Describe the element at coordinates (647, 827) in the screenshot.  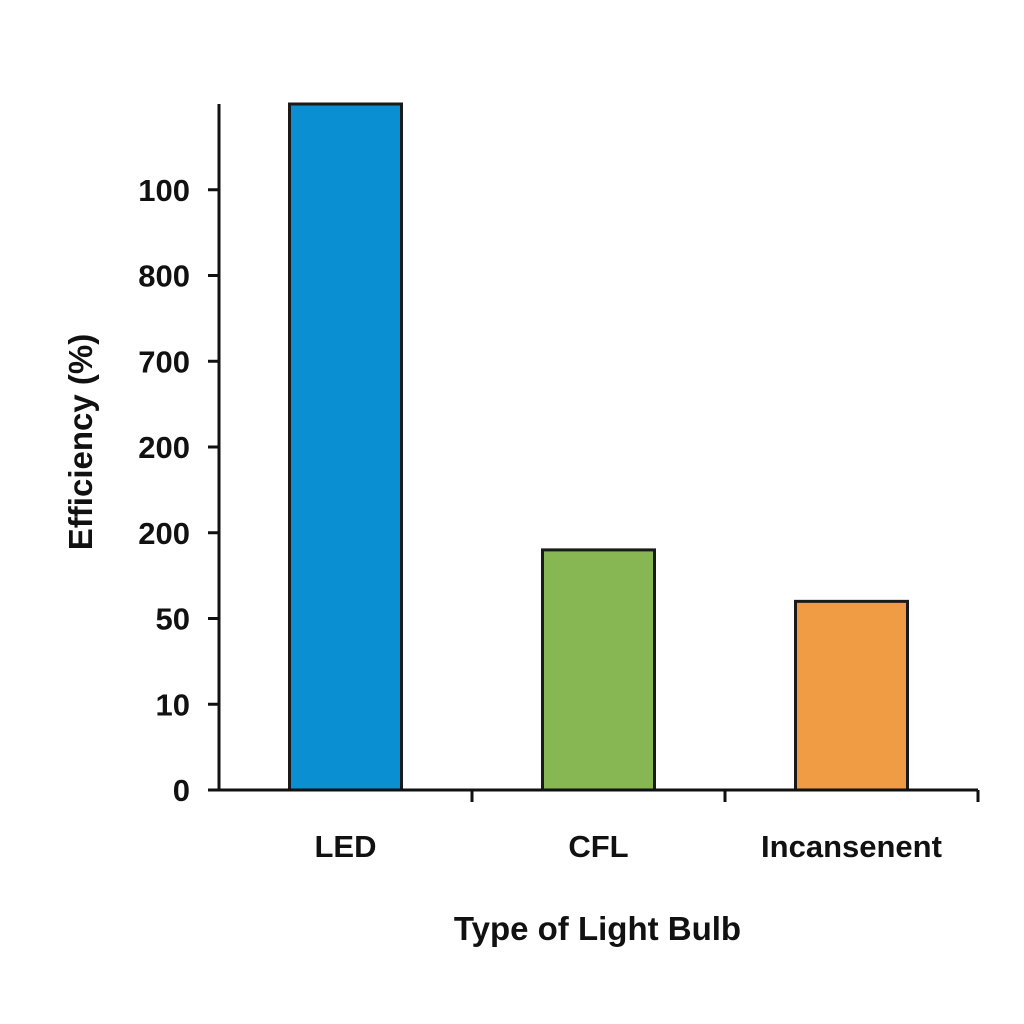
I see `x-axis-ticks: LED CFL Incansenent` at that location.